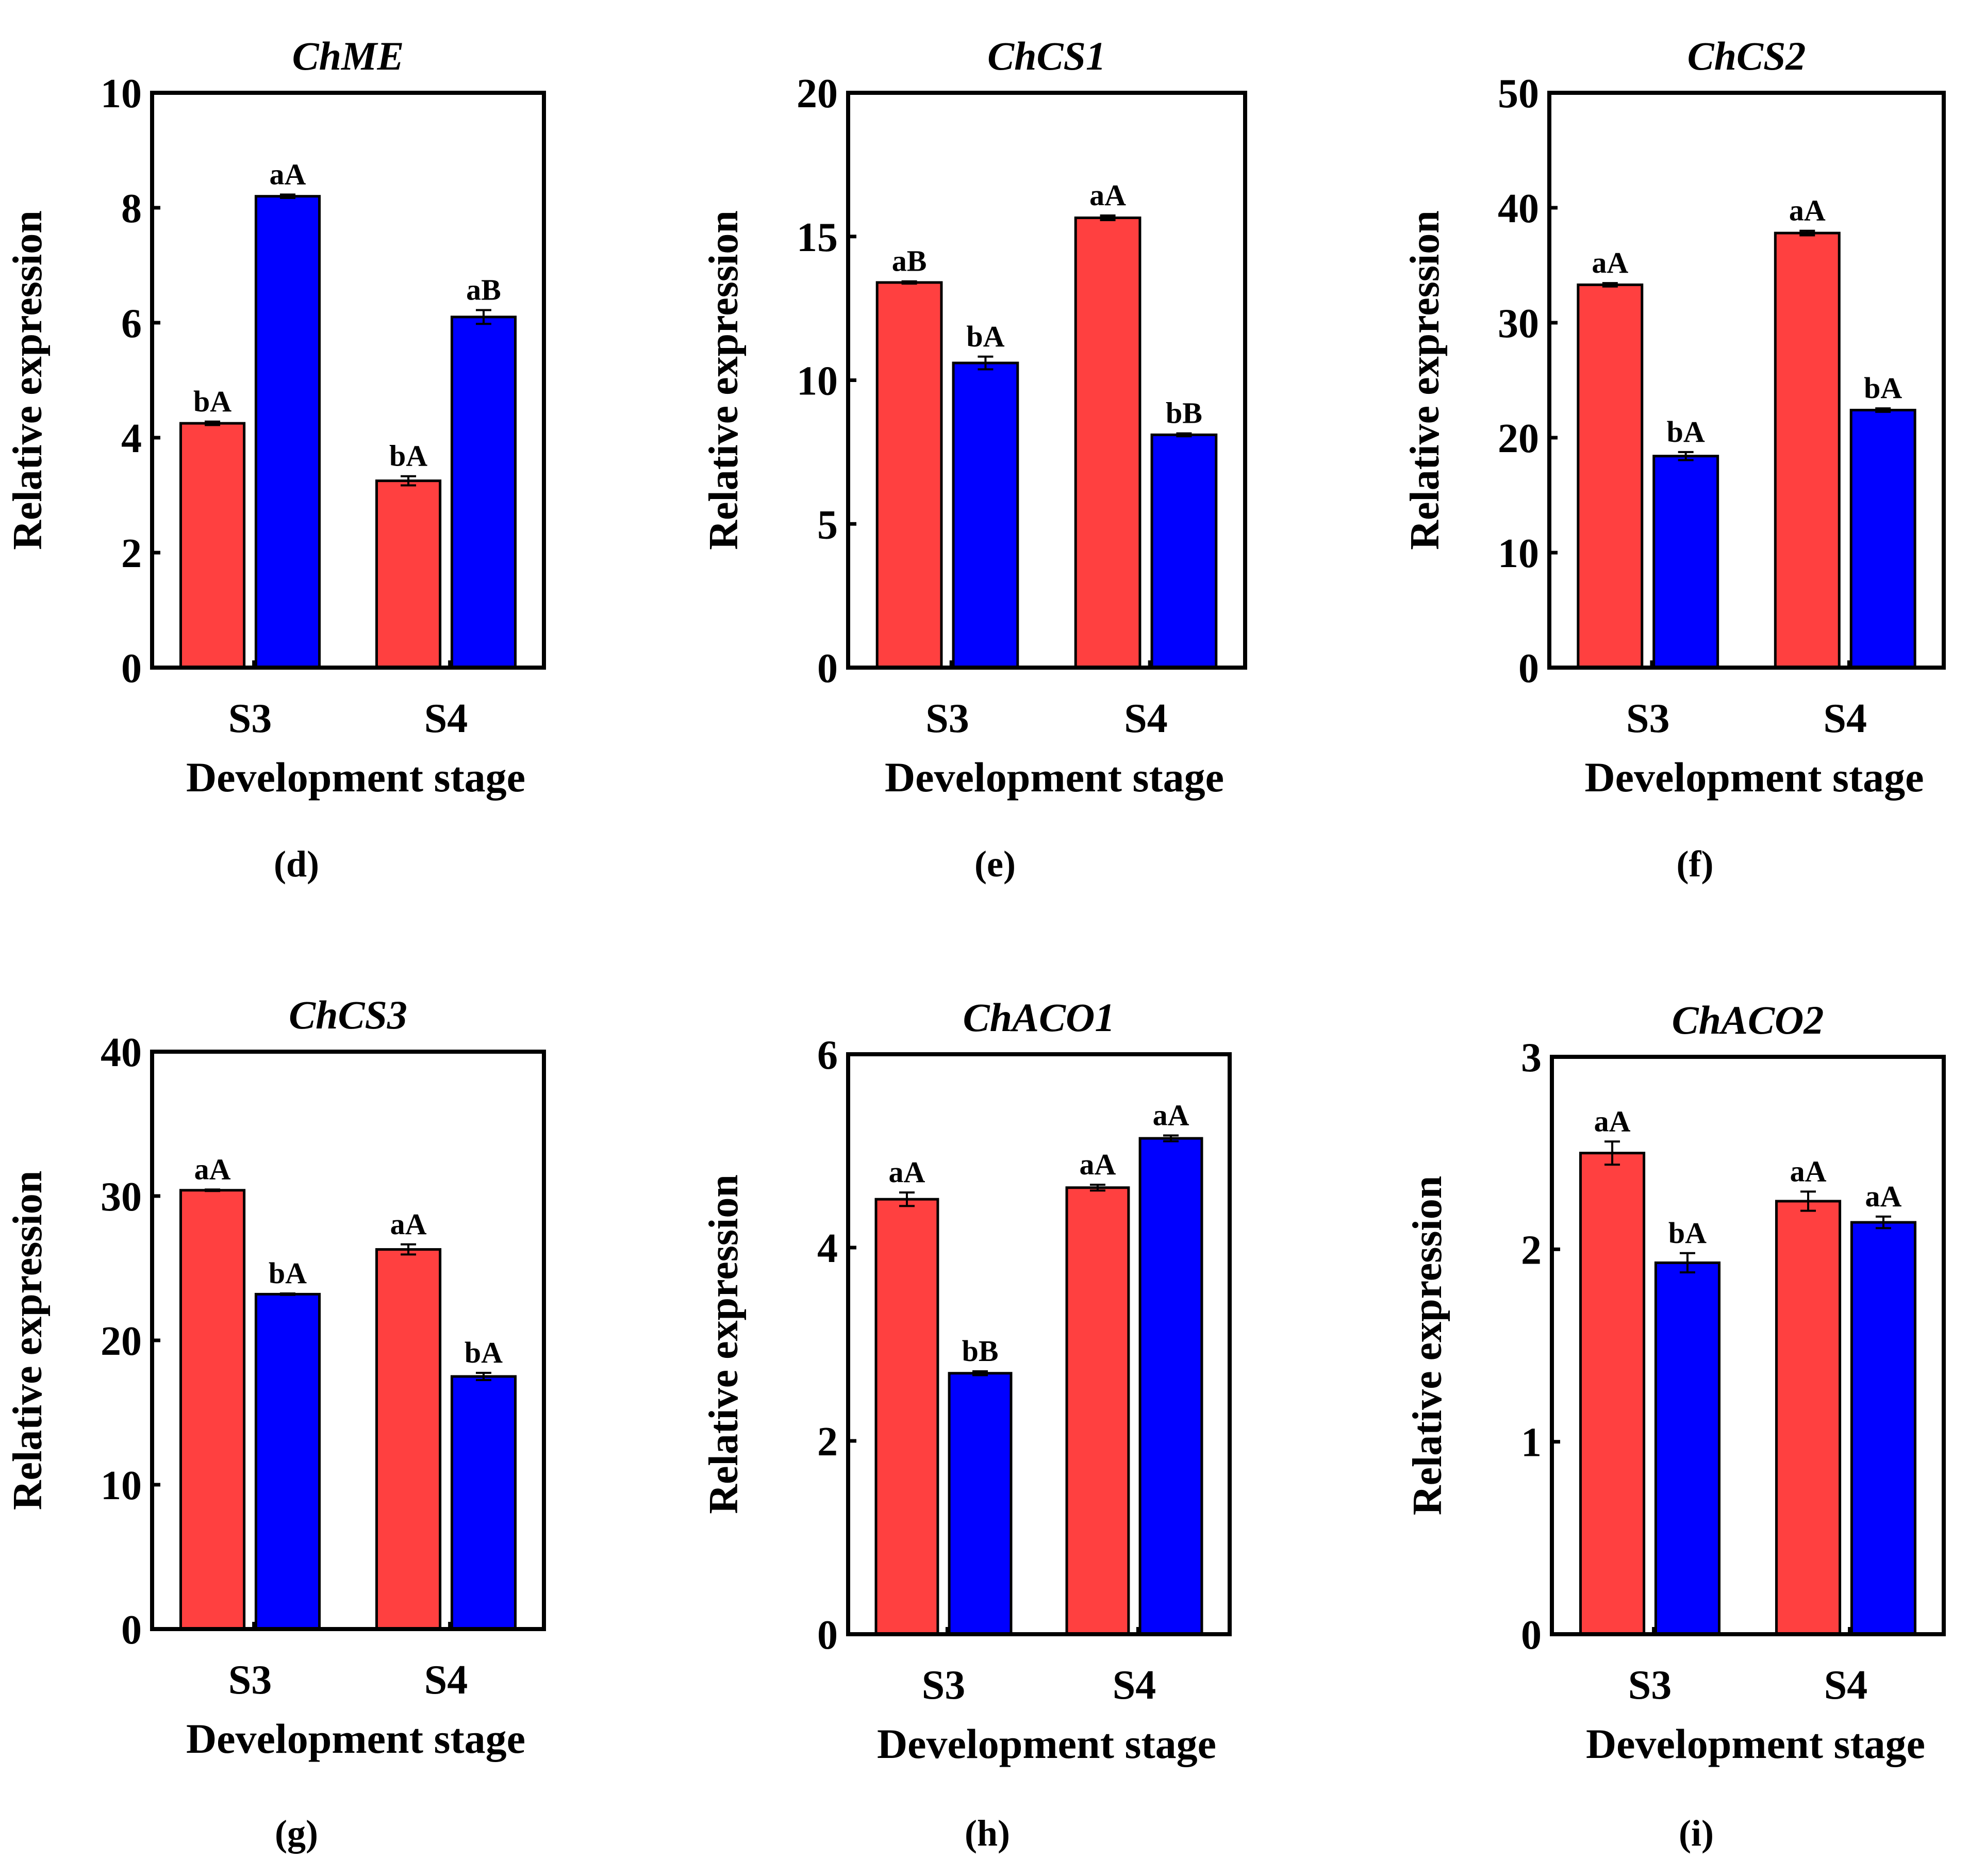 The width and height of the screenshot is (1969, 1876). I want to click on chart-title: ChACO2, so click(1748, 1020).